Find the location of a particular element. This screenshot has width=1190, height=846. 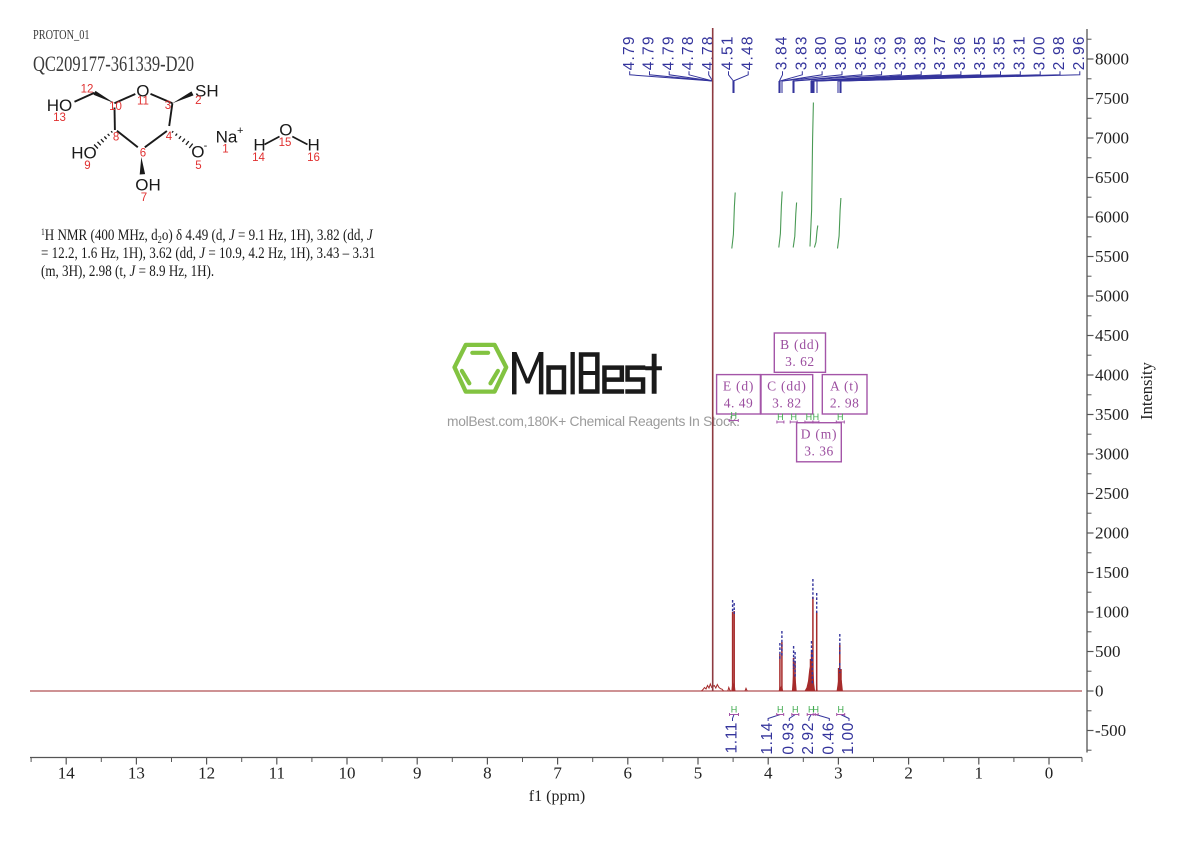

svg-text: 3.84 is located at coordinates (782, 52).